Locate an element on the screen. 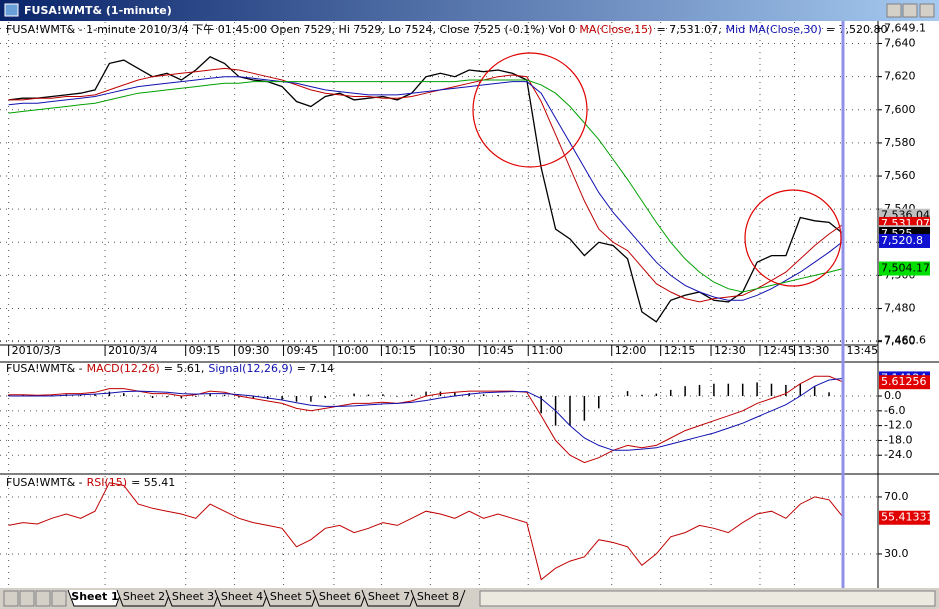  y-tick-label: 7,600 is located at coordinates (900, 109).